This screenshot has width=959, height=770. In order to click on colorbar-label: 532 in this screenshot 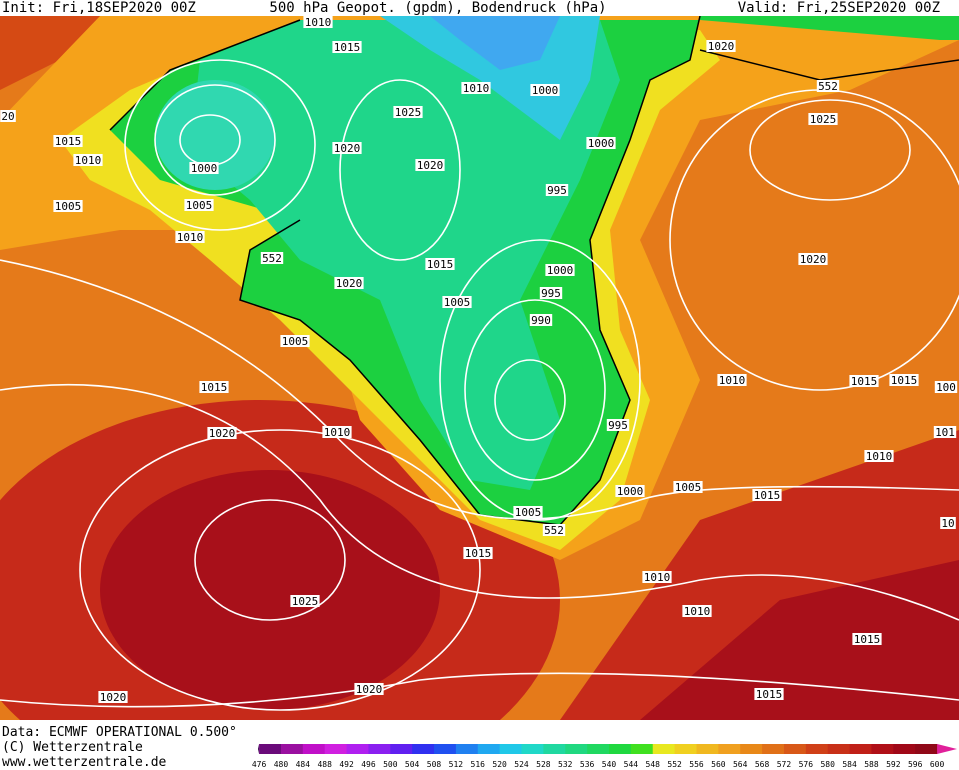, I will do `click(565, 764)`.